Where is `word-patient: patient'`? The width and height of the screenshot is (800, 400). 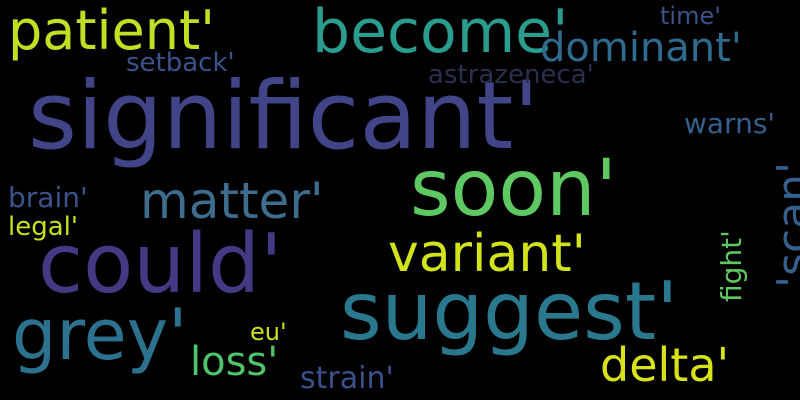 word-patient: patient' is located at coordinates (112, 31).